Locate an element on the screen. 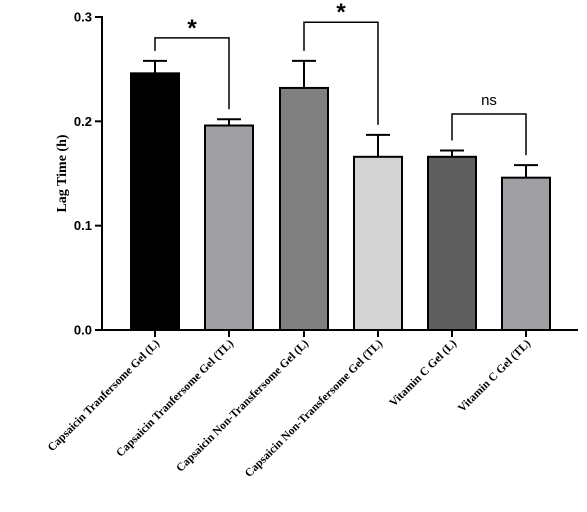  y-axis: 0.0 0.1 0.2 0.3 is located at coordinates (88, 174).